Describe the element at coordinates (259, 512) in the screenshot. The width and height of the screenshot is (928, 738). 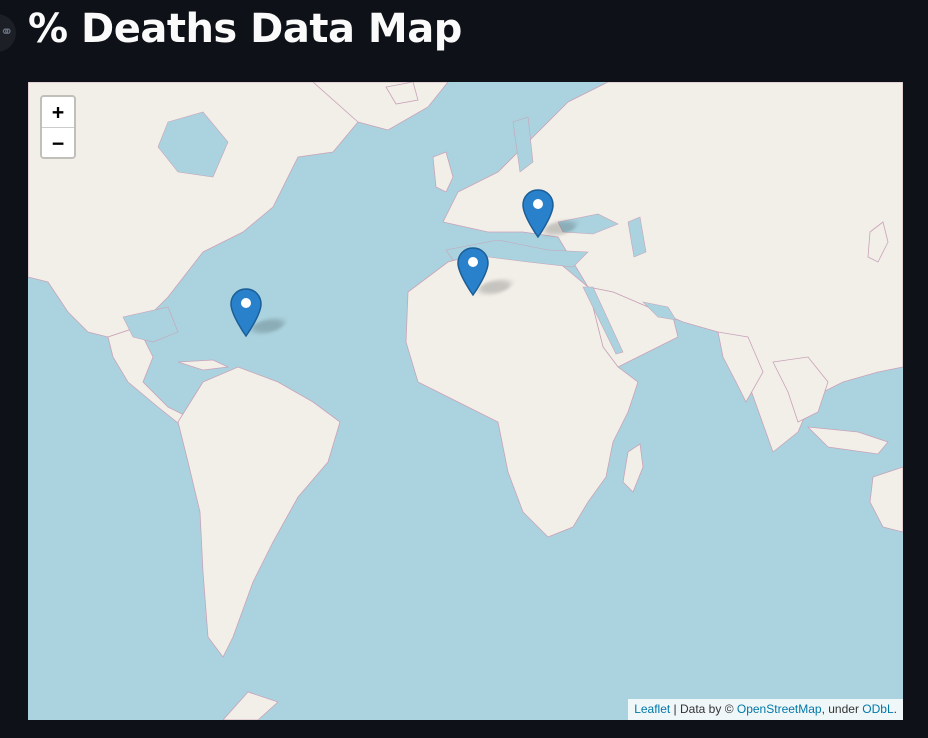
I see `south-america-land` at that location.